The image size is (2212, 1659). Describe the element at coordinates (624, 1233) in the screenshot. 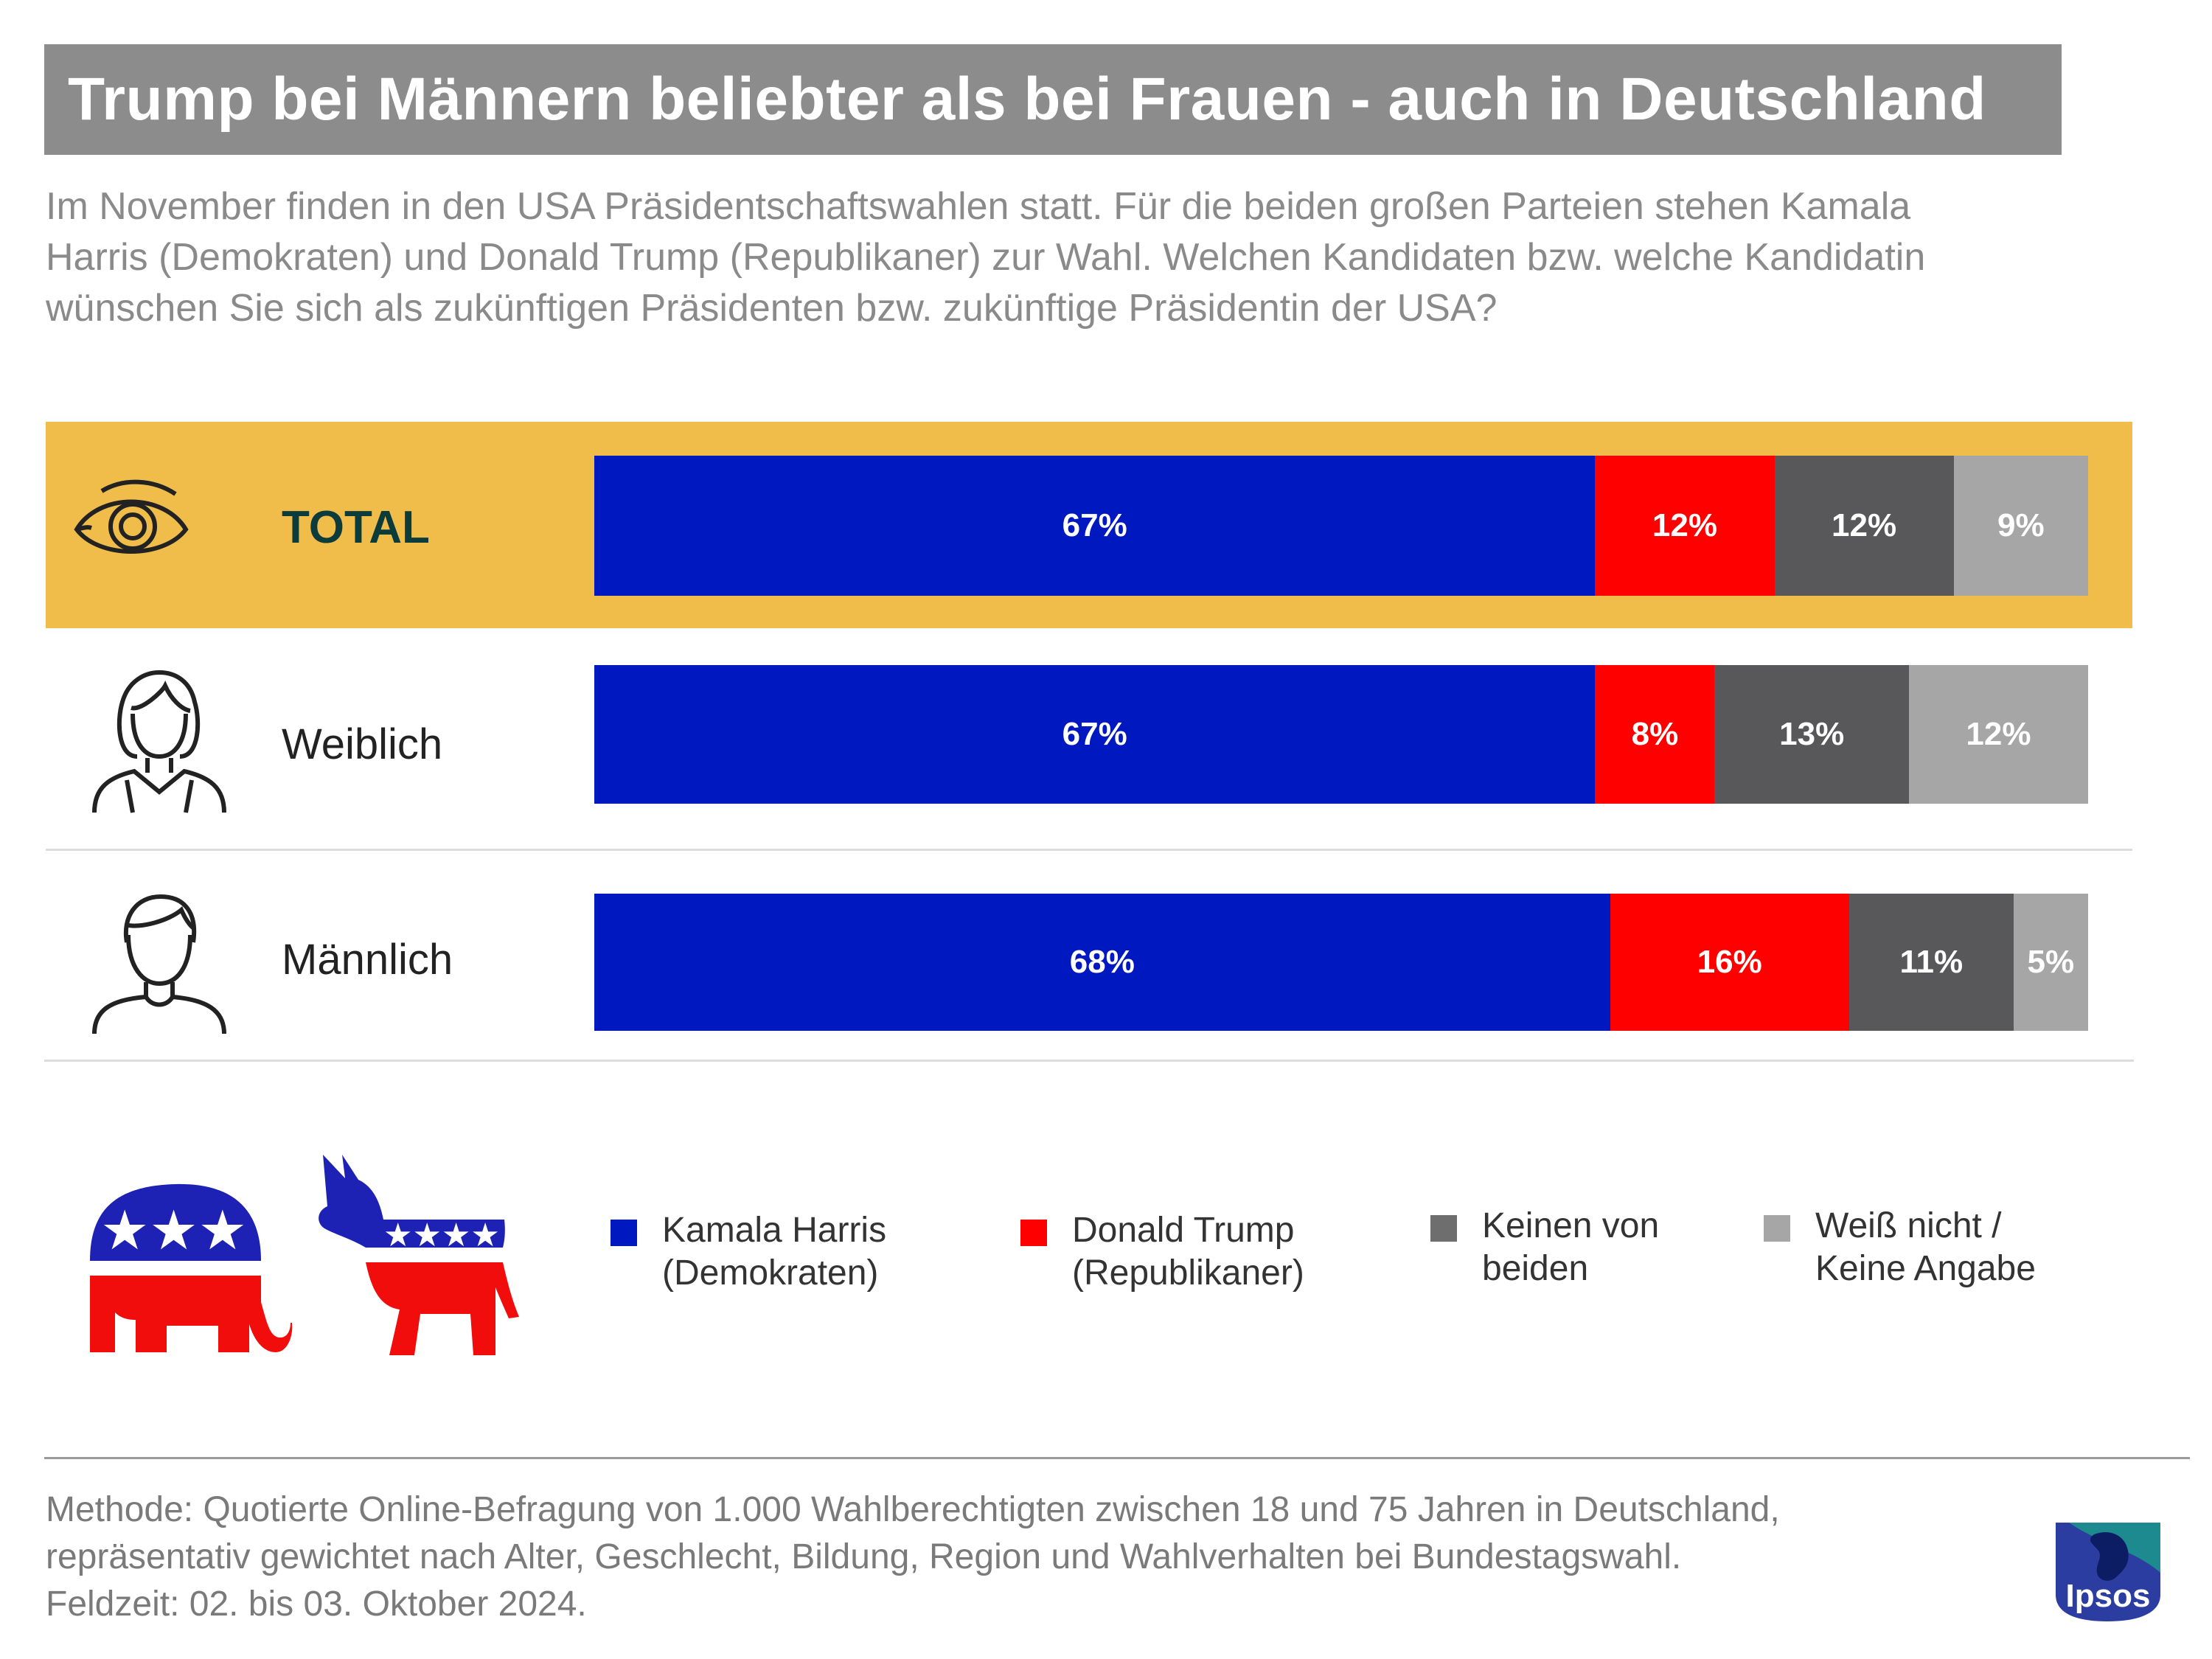

I see `legend-swatch-harris` at that location.